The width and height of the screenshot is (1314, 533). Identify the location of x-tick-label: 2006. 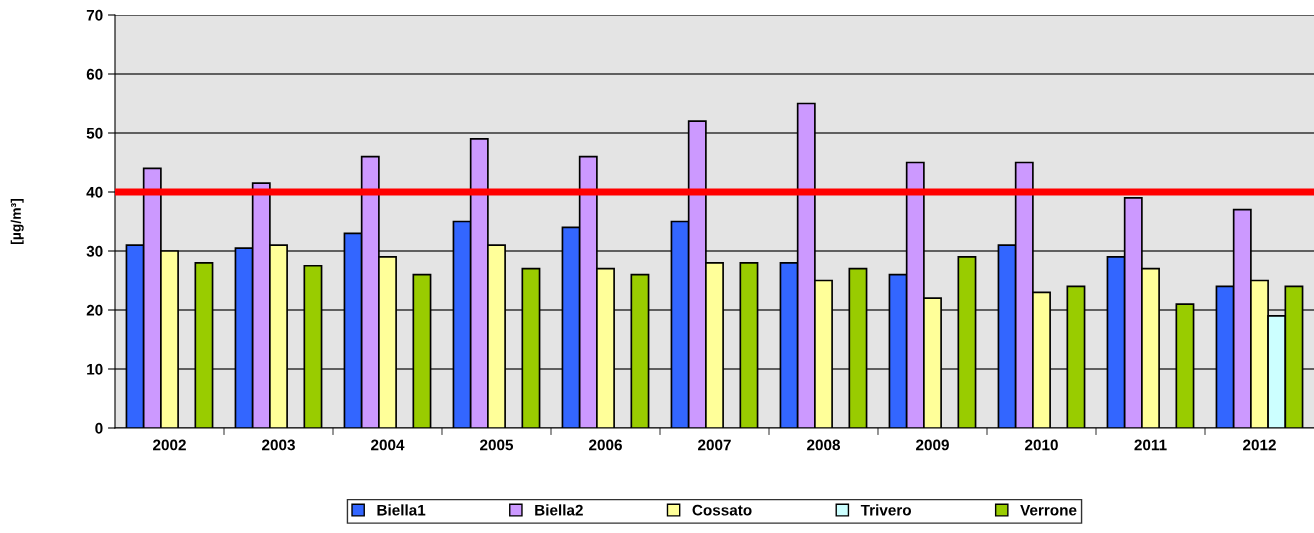
(605, 445).